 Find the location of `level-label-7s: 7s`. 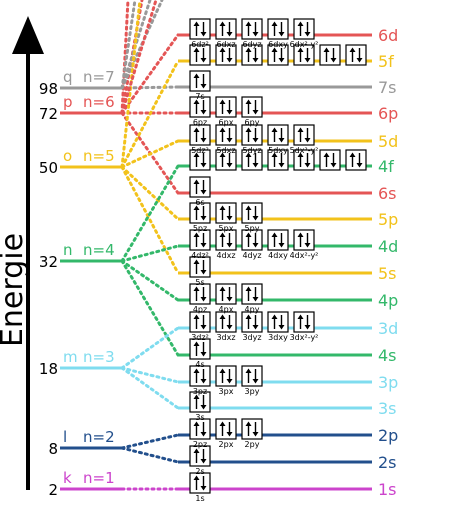

level-label-7s: 7s is located at coordinates (387, 87).